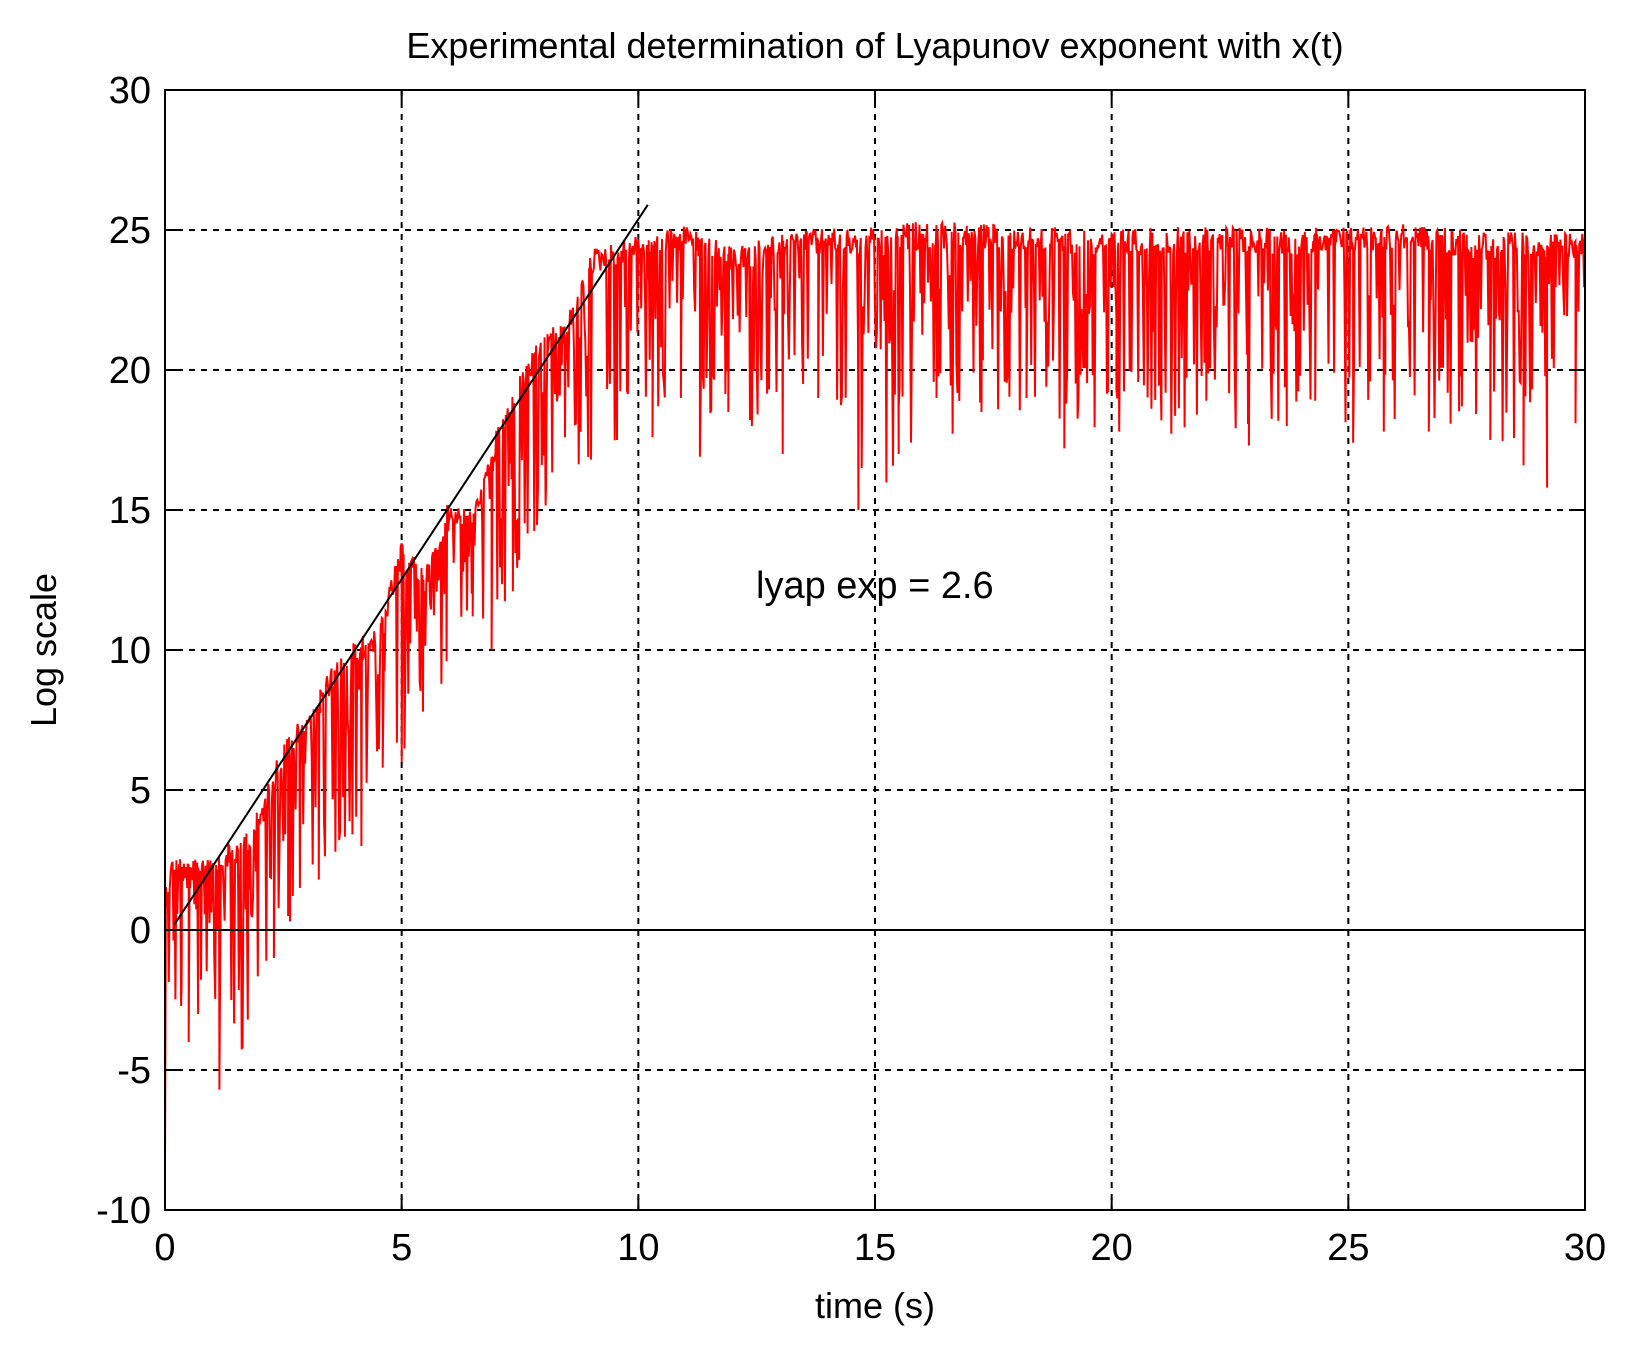 The width and height of the screenshot is (1632, 1348). I want to click on x-tick-label: 0, so click(164, 1248).